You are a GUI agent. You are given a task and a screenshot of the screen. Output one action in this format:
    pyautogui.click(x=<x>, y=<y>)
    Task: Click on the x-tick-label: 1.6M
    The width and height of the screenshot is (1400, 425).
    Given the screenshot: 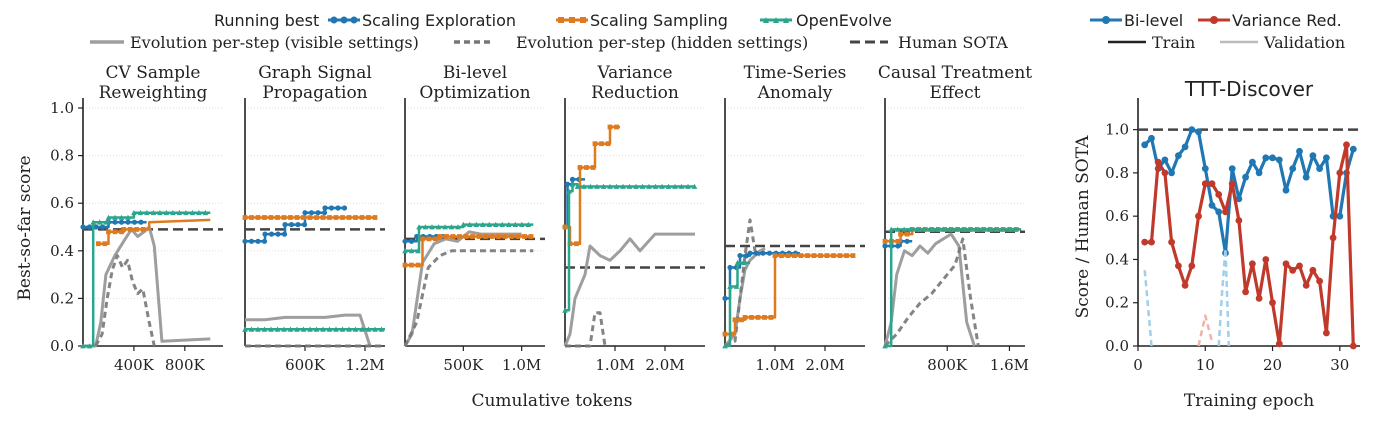 What is the action you would take?
    pyautogui.click(x=1009, y=365)
    